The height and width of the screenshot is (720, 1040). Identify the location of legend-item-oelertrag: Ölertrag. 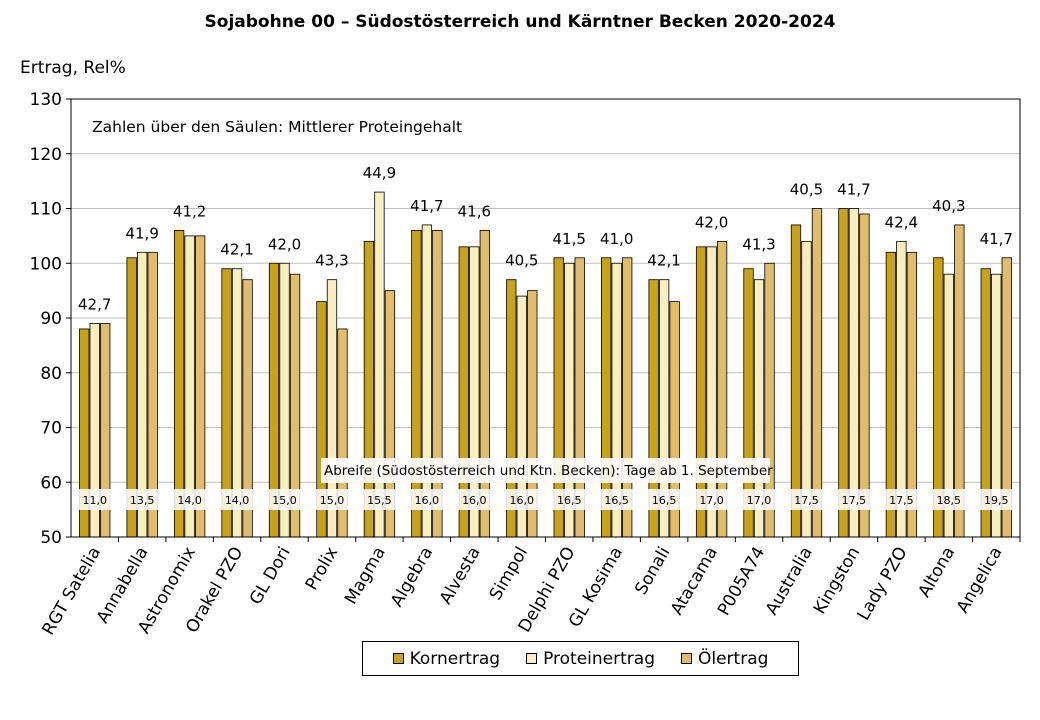
(724, 658).